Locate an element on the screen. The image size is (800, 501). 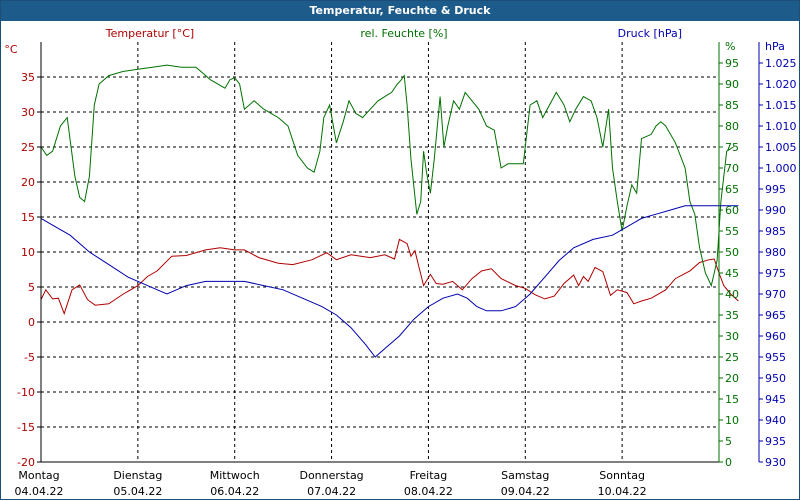
temperature-axis: -20 -15 -10 -5 0 5 10 15 20 25 30 35 °C is located at coordinates (22, 256).